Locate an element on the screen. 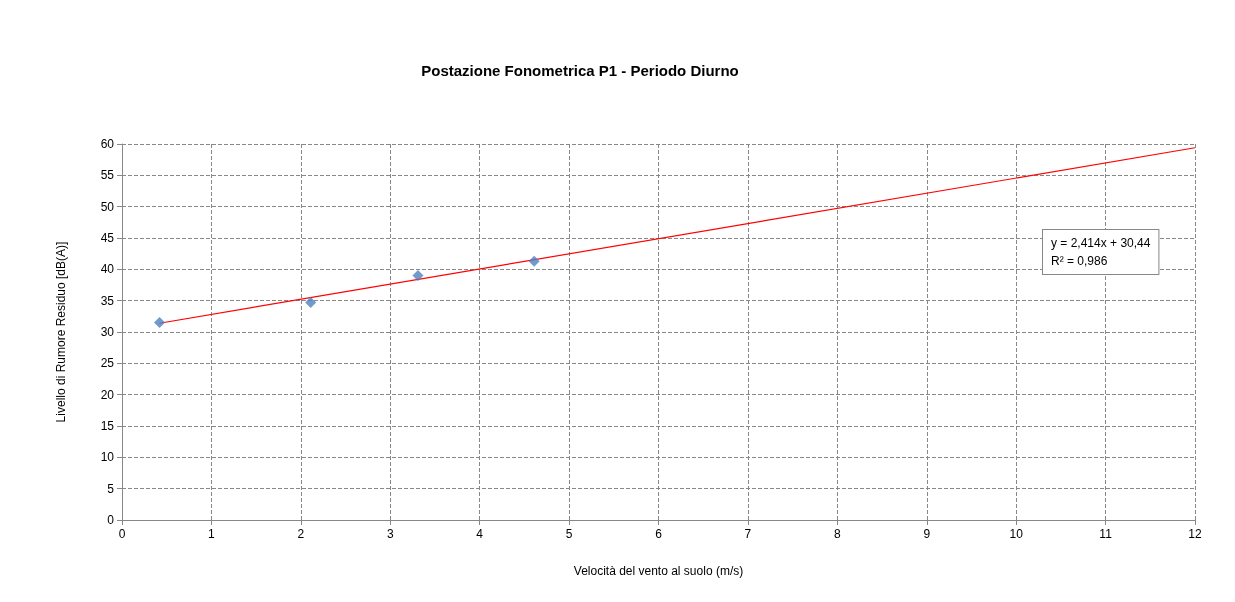 The width and height of the screenshot is (1235, 602). x-tick-label: 0 is located at coordinates (122, 534).